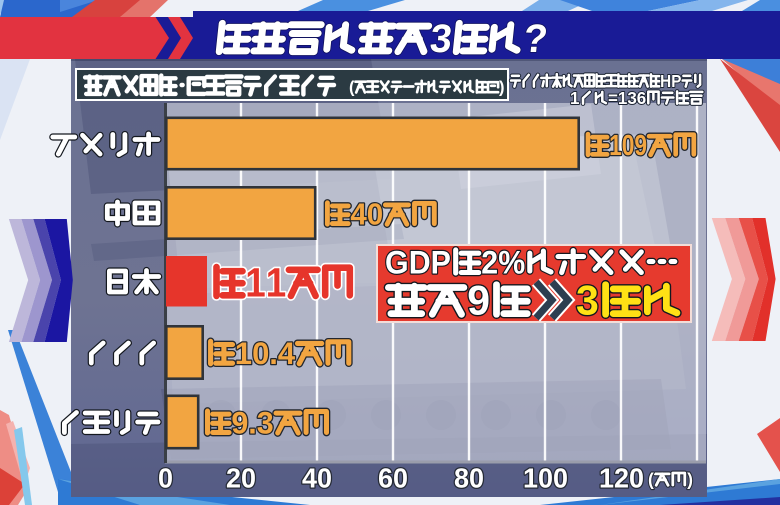 The image size is (780, 505). Describe the element at coordinates (397, 261) in the screenshot. I see `svg-text: G` at that location.